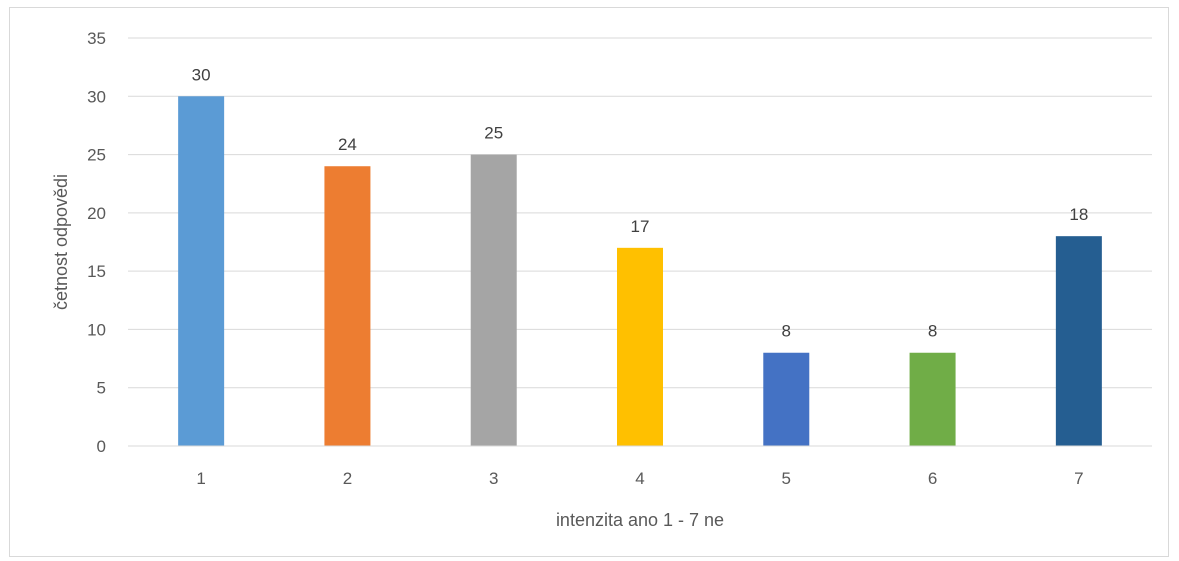 Image resolution: width=1179 pixels, height=561 pixels. I want to click on y-tick-label: 30, so click(96, 96).